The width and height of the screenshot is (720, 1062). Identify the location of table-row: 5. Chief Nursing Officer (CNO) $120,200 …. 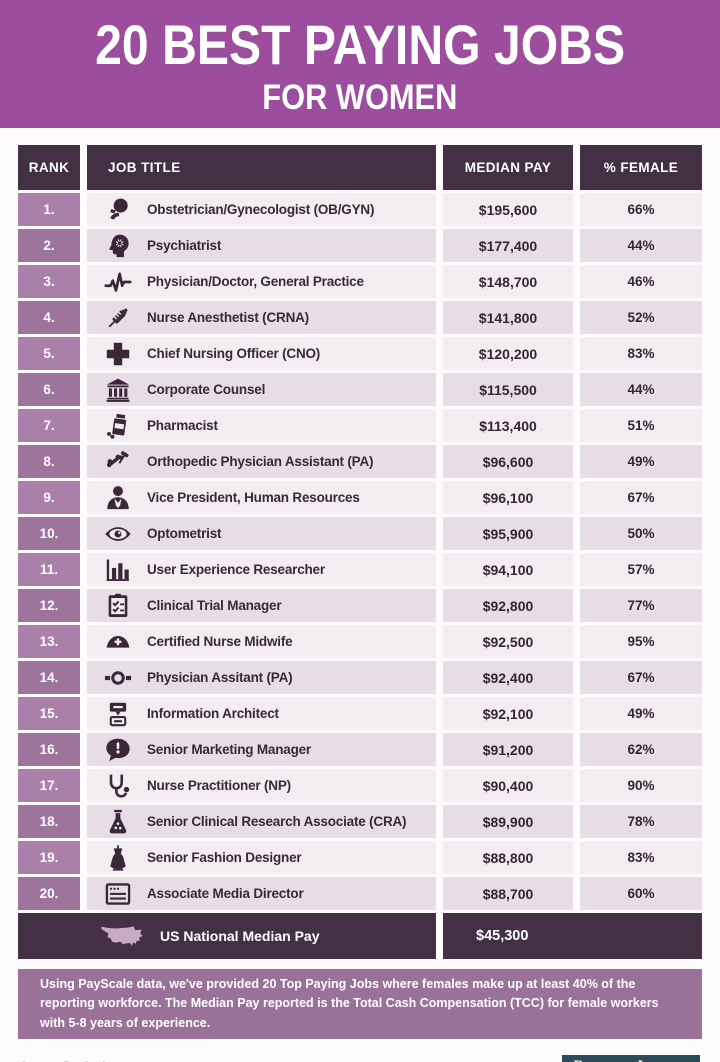
(360, 353).